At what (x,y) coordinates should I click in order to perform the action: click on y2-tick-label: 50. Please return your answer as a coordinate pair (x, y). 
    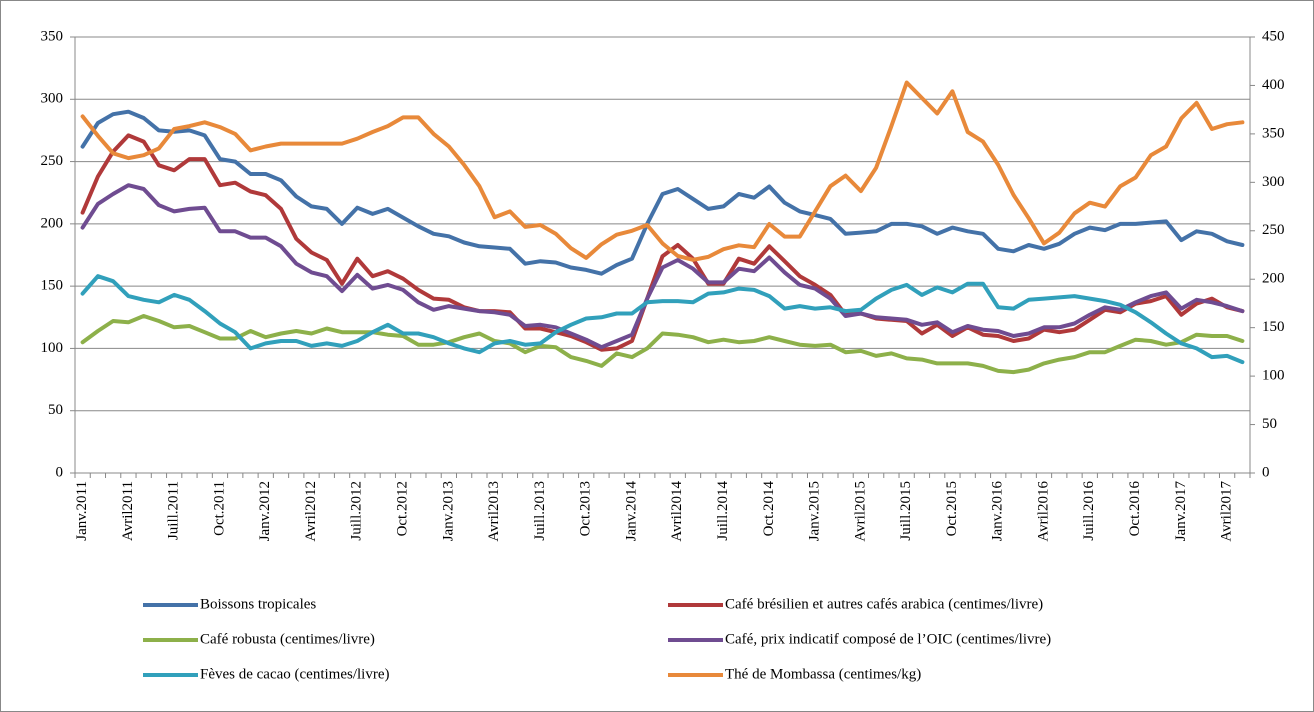
    Looking at the image, I should click on (1269, 424).